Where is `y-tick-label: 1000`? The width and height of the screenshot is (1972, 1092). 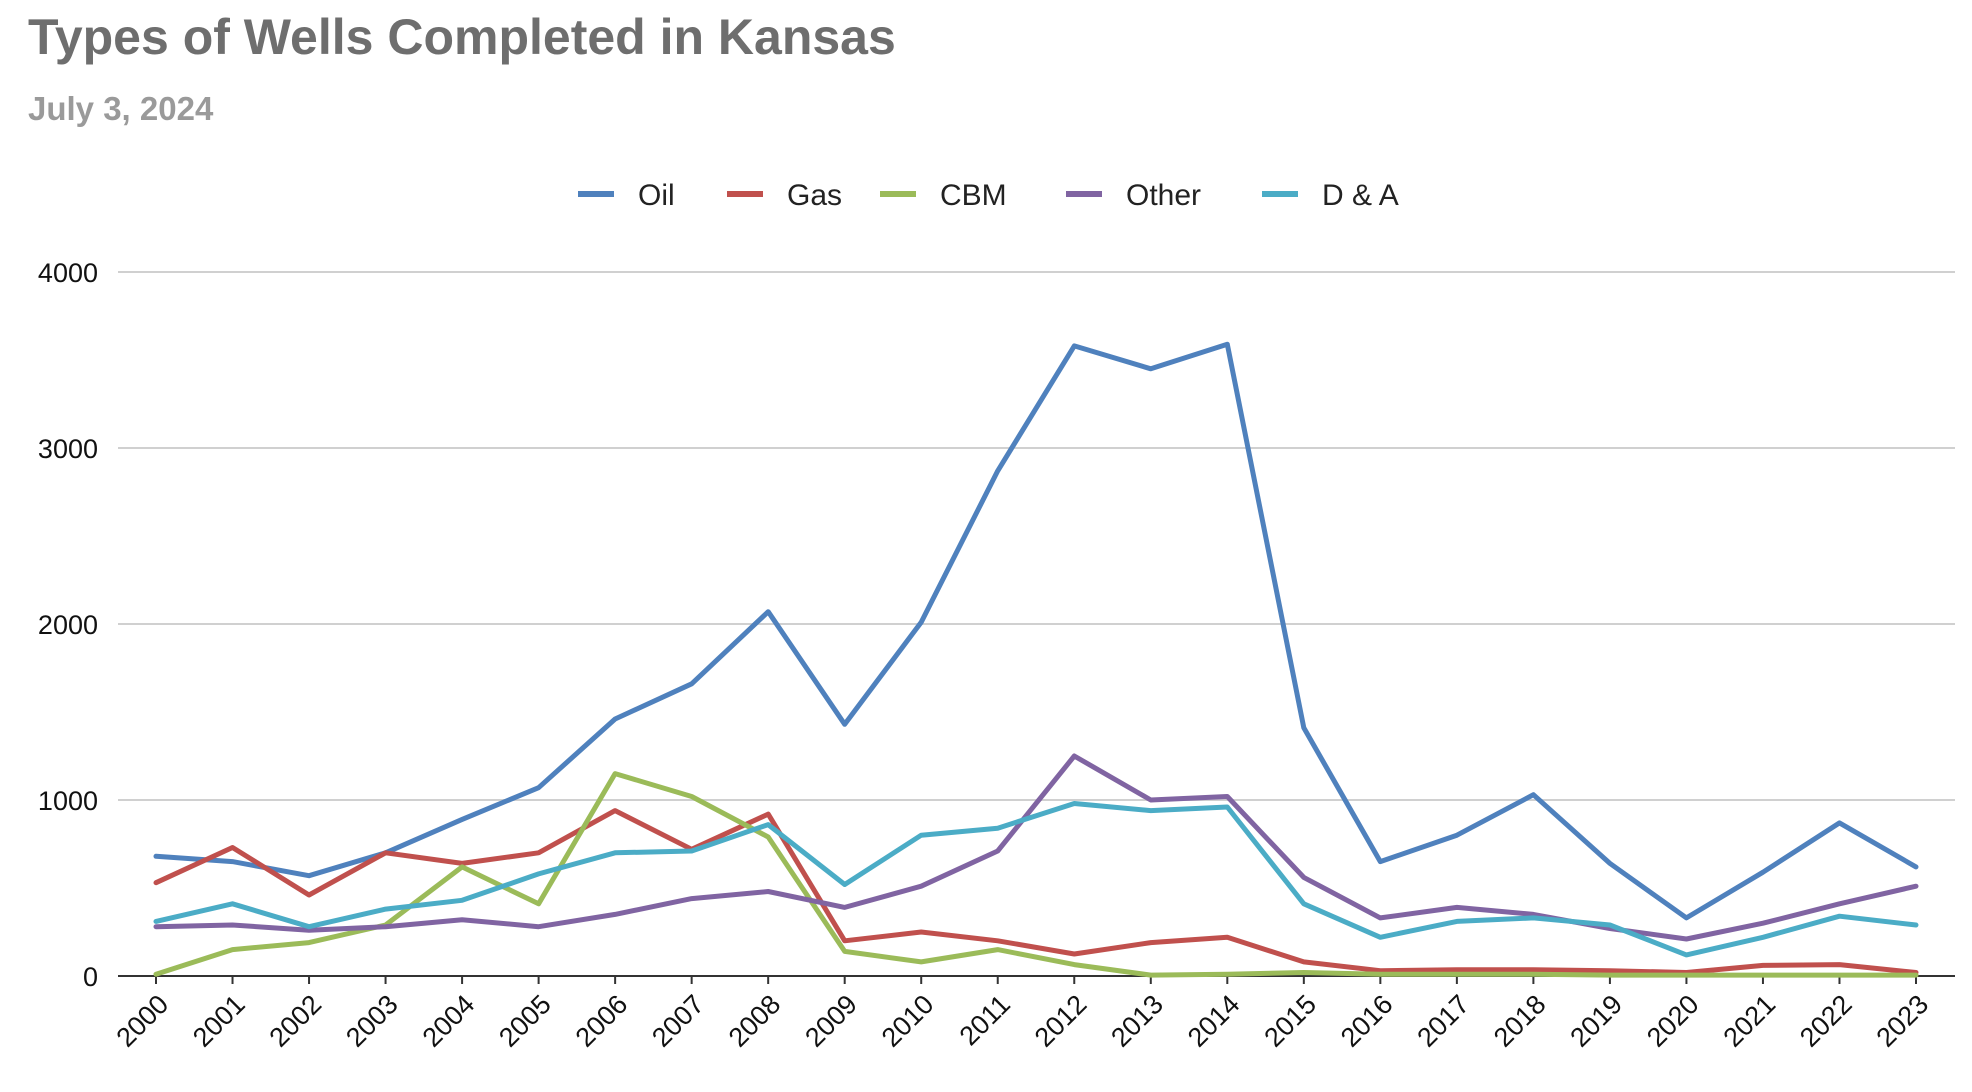
y-tick-label: 1000 is located at coordinates (68, 801).